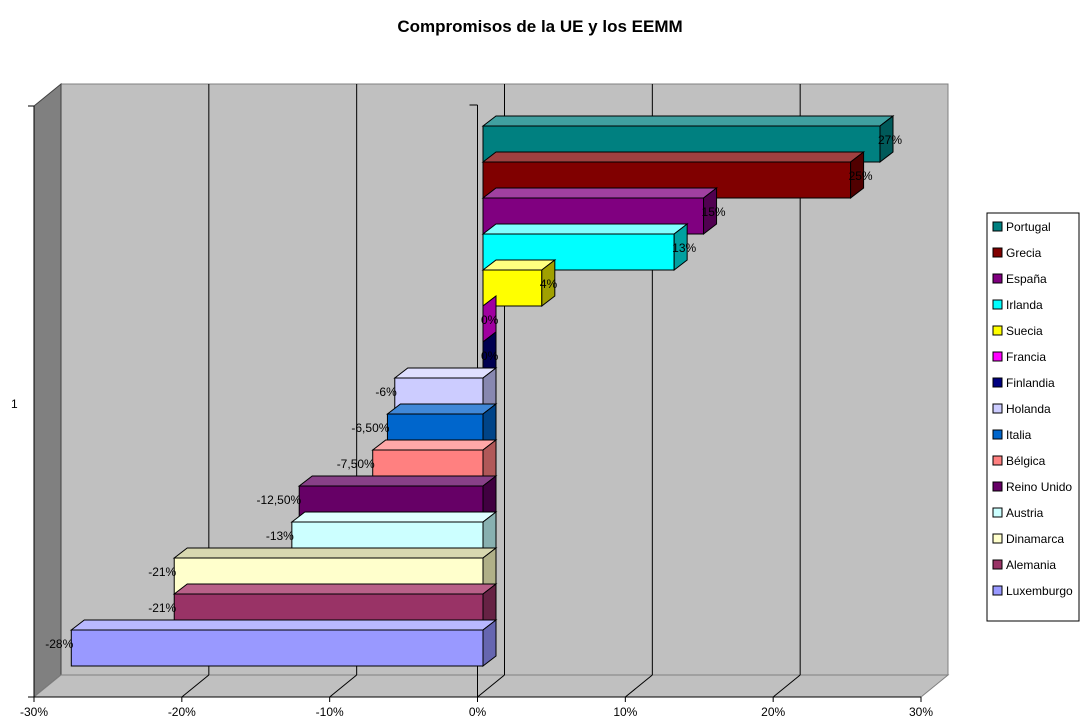  What do you see at coordinates (356, 464) in the screenshot?
I see `data-label: -7,50%` at bounding box center [356, 464].